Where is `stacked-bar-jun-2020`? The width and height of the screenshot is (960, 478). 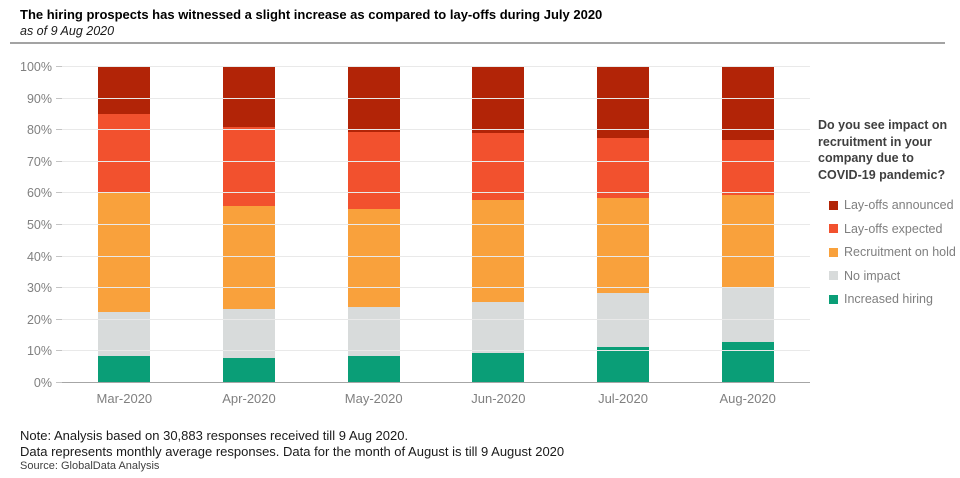
stacked-bar-jun-2020 is located at coordinates (498, 225).